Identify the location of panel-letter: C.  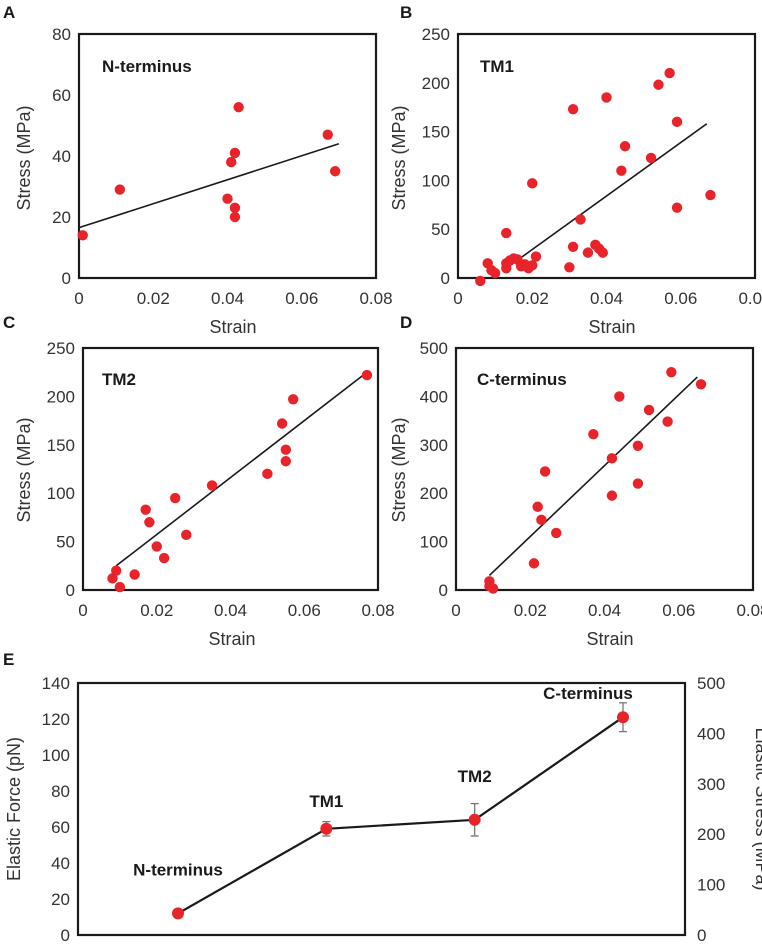
(9, 322).